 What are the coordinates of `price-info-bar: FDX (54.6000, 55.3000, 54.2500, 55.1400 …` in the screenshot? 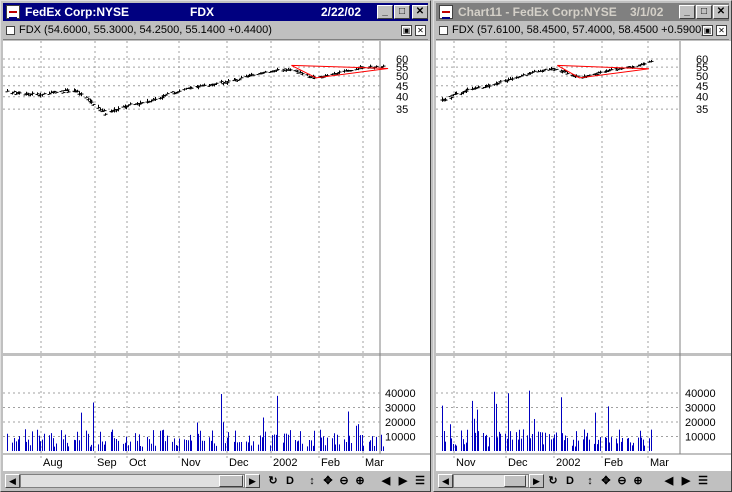 It's located at (215, 31).